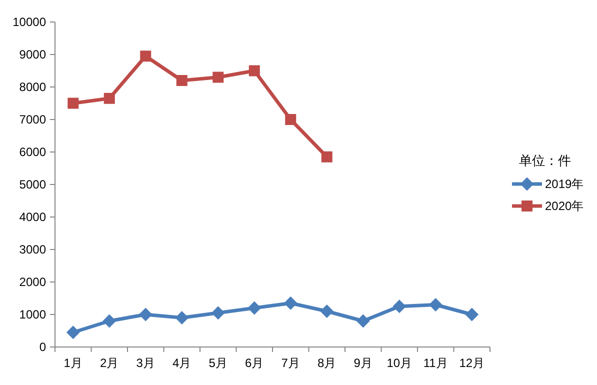 The height and width of the screenshot is (385, 597). What do you see at coordinates (109, 363) in the screenshot?
I see `x-tick-label: 2月` at bounding box center [109, 363].